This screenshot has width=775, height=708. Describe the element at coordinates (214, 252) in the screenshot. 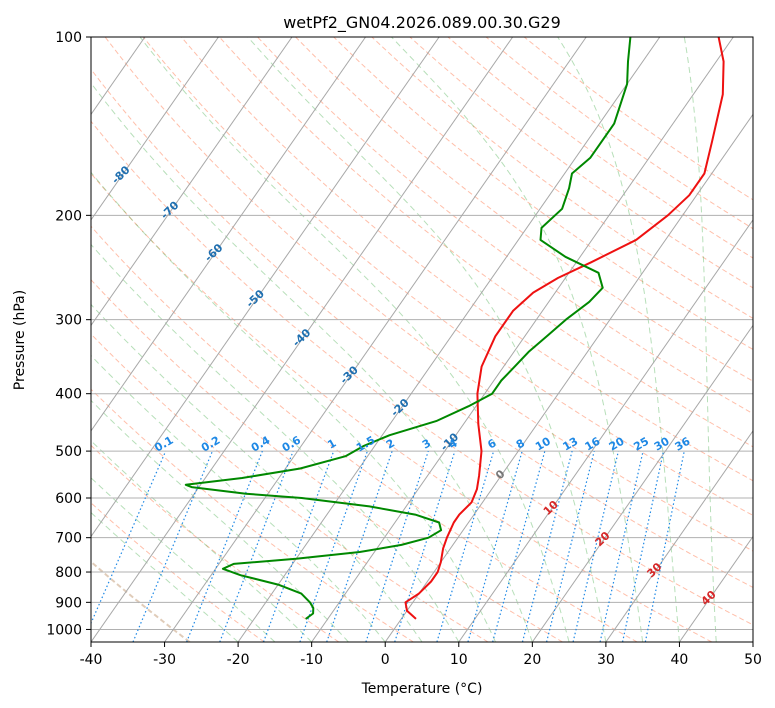

I see `isotherm-label: -60` at that location.